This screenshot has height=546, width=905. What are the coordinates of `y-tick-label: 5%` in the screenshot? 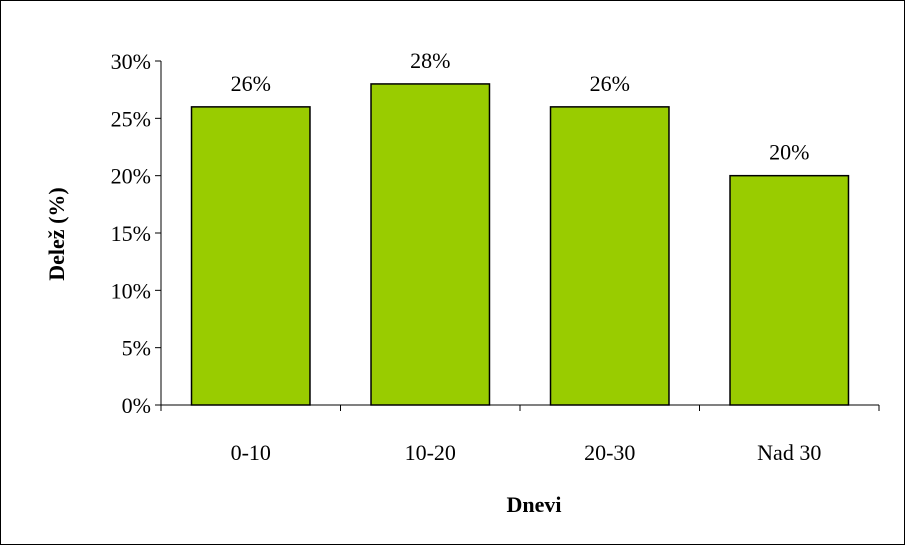 It's located at (136, 348).